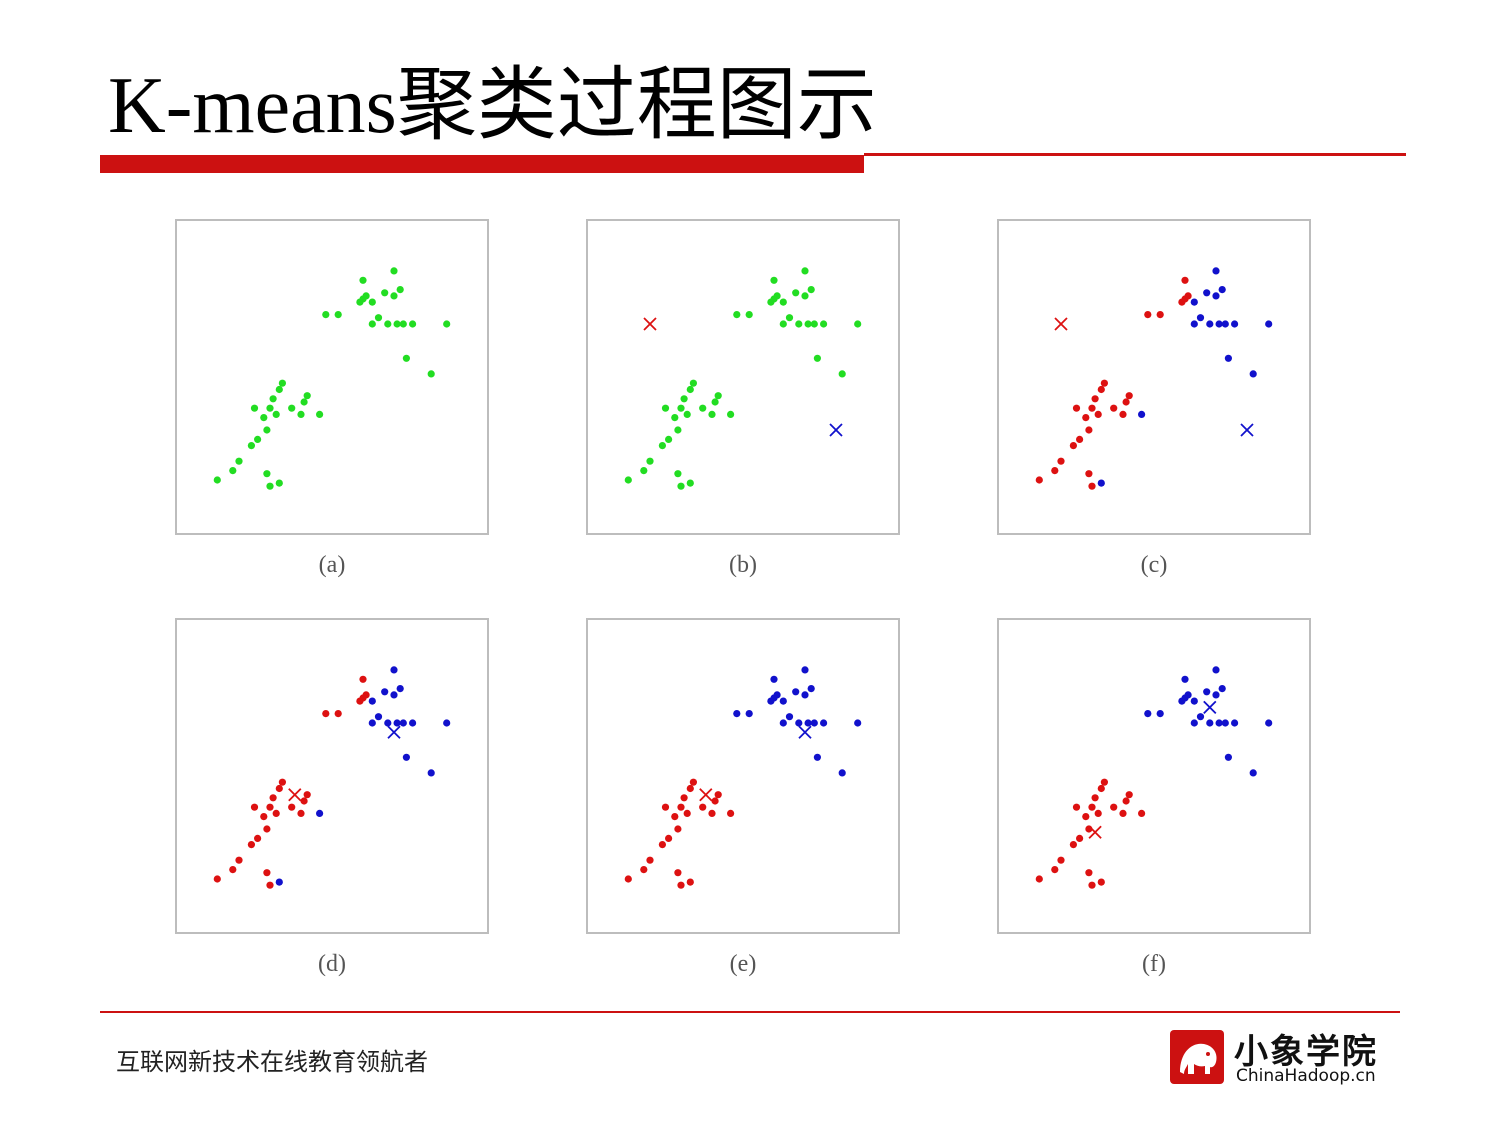  I want to click on logo: 小象学院 ChinaHadoop.cn, so click(1285, 1058).